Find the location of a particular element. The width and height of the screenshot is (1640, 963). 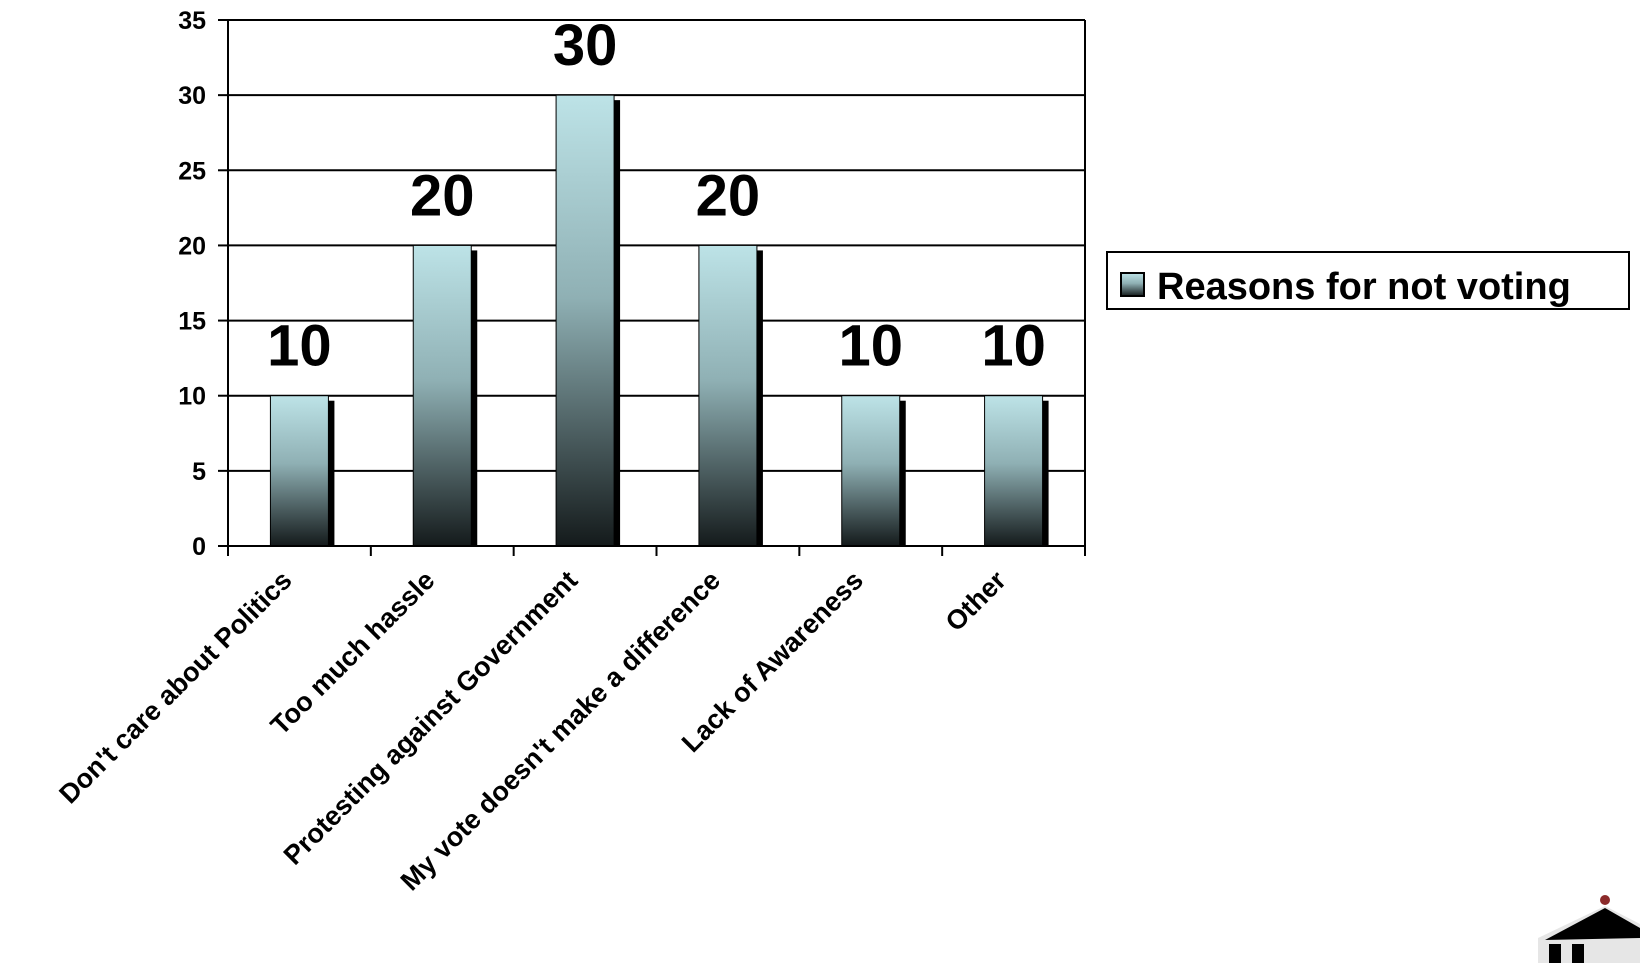

y-tick-label: 10 is located at coordinates (192, 397).